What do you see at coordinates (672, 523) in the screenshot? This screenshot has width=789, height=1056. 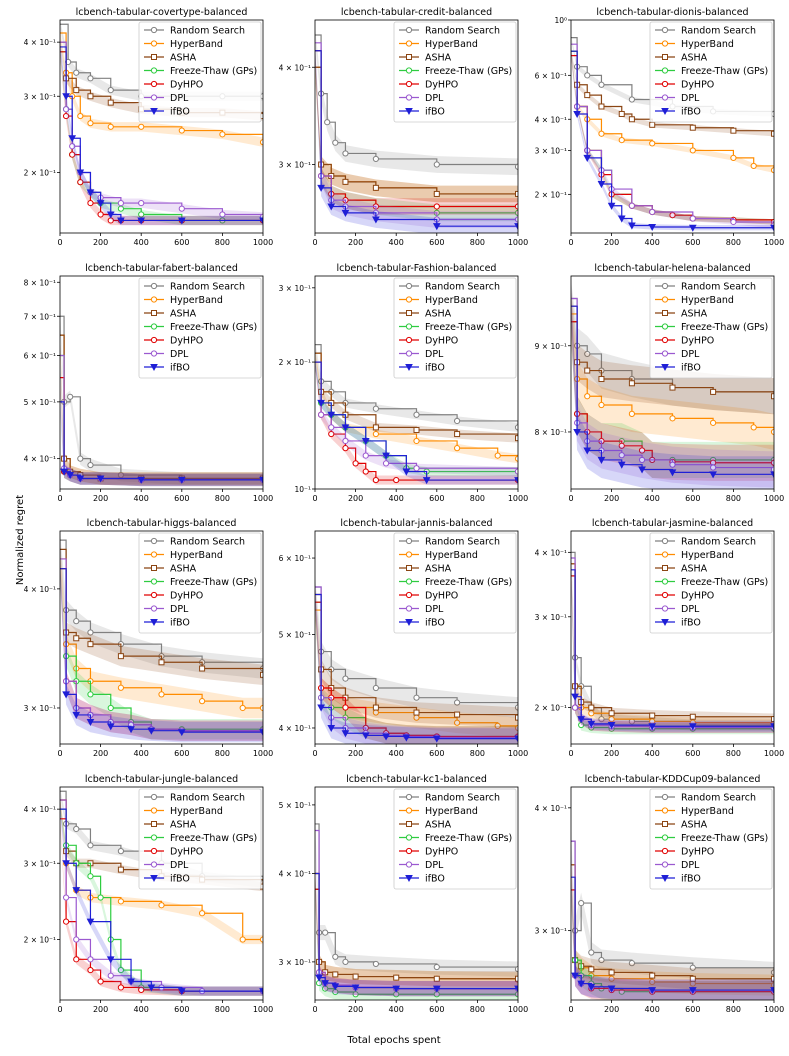 I see `chart-title: lcbench-tabular-jasmine-balanced` at bounding box center [672, 523].